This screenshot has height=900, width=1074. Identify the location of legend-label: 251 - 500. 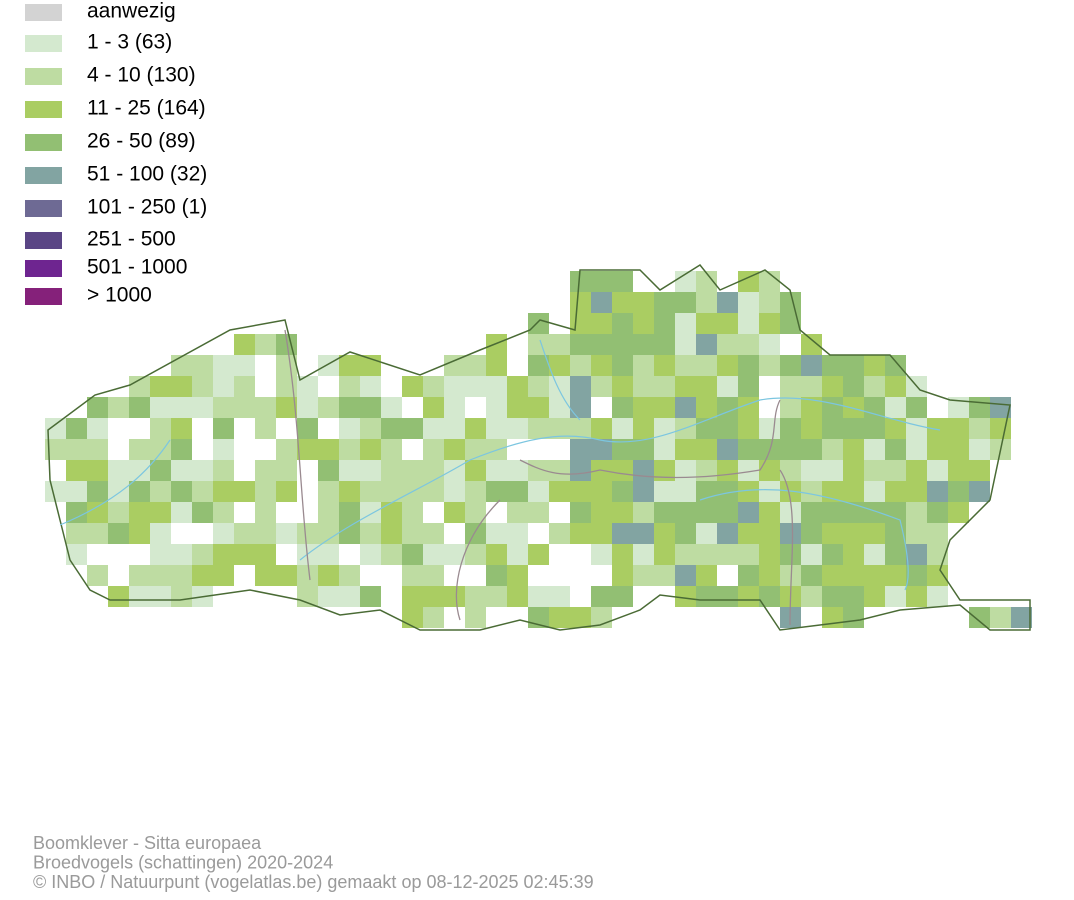
(131, 239).